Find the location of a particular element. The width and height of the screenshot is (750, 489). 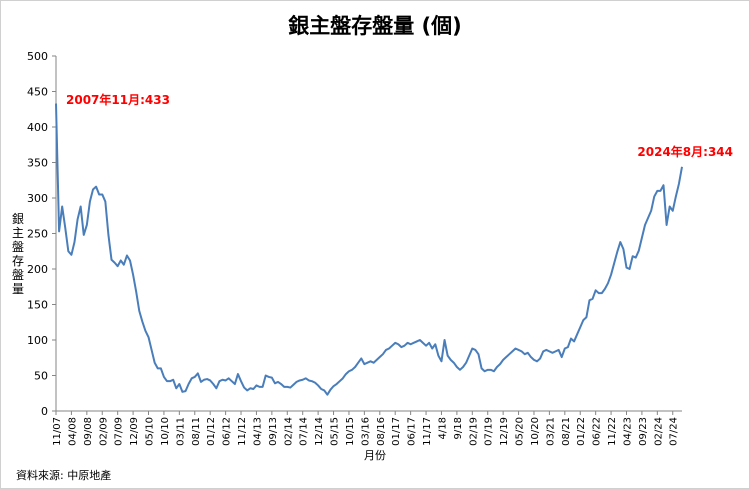

x-tick-label: 02/24 is located at coordinates (658, 431).